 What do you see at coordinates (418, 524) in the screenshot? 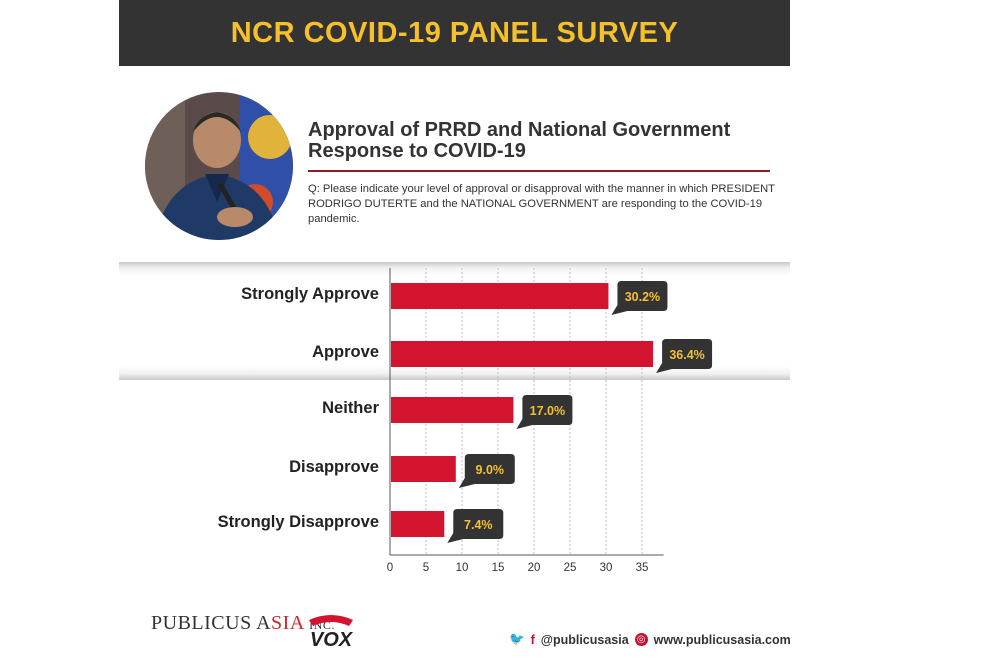
I see `bar-strongly-disapprove` at bounding box center [418, 524].